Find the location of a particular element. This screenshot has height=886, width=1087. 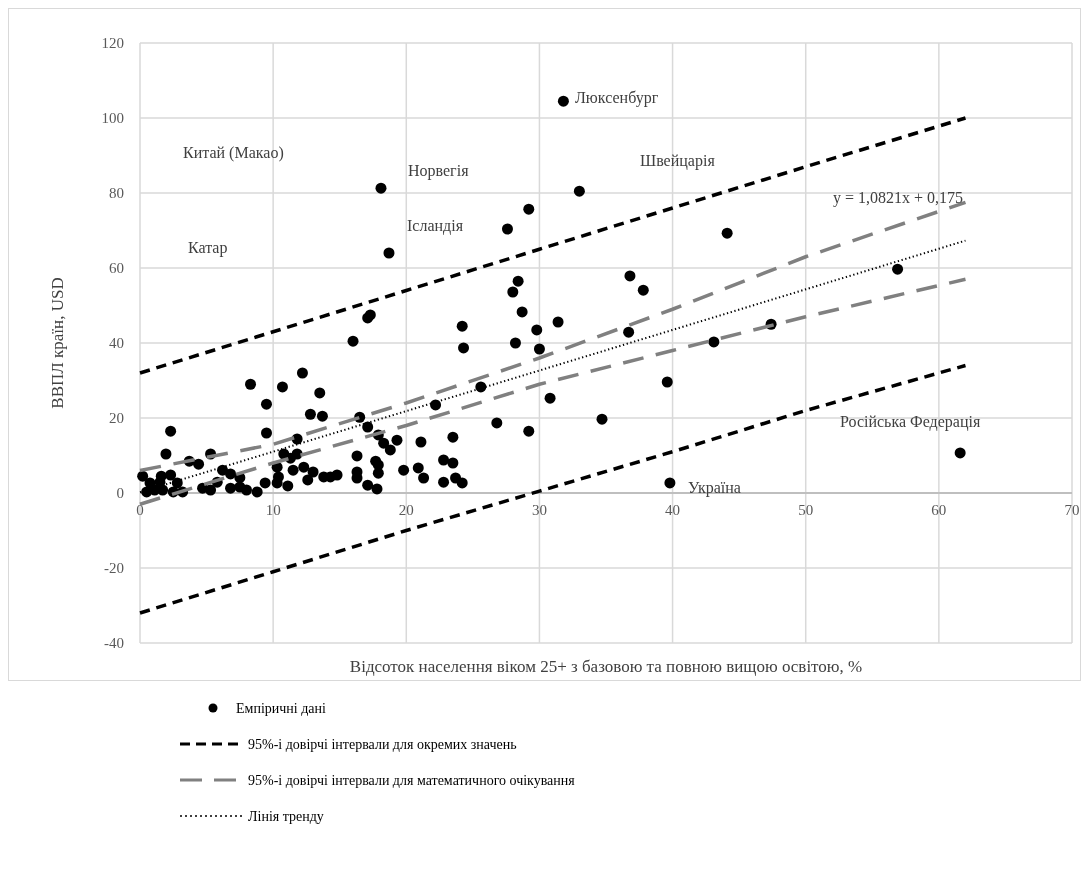

y-tick-label: 80 is located at coordinates (116, 193).